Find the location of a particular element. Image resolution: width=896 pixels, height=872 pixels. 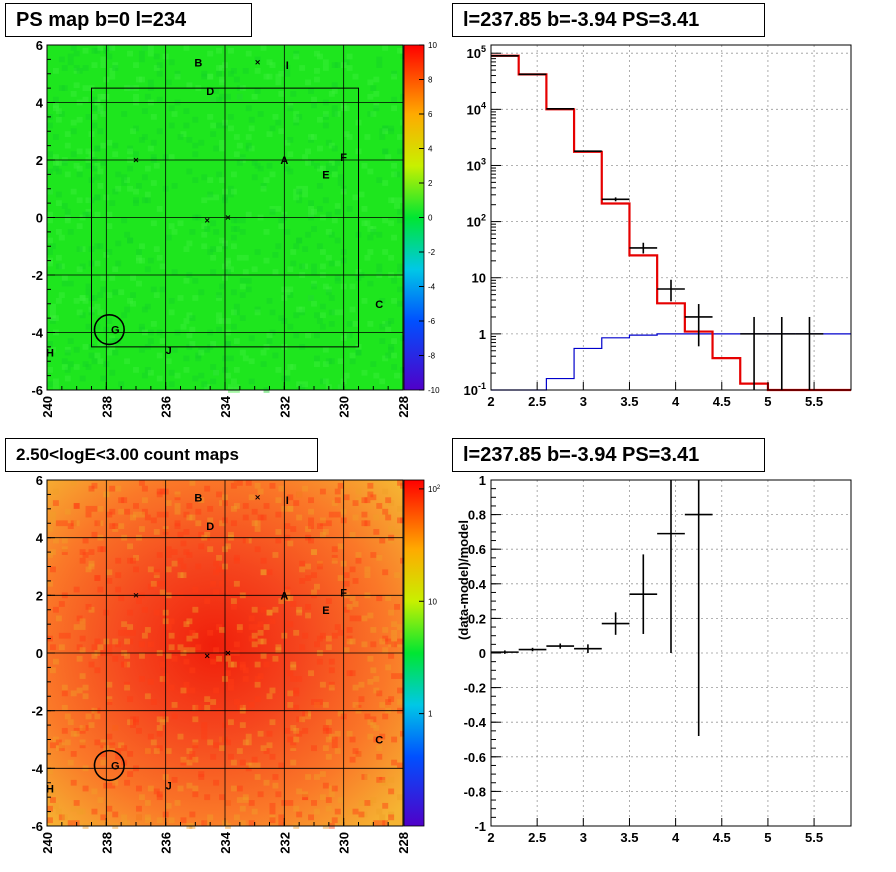

residual-x-tick-label: 5 is located at coordinates (767, 837).